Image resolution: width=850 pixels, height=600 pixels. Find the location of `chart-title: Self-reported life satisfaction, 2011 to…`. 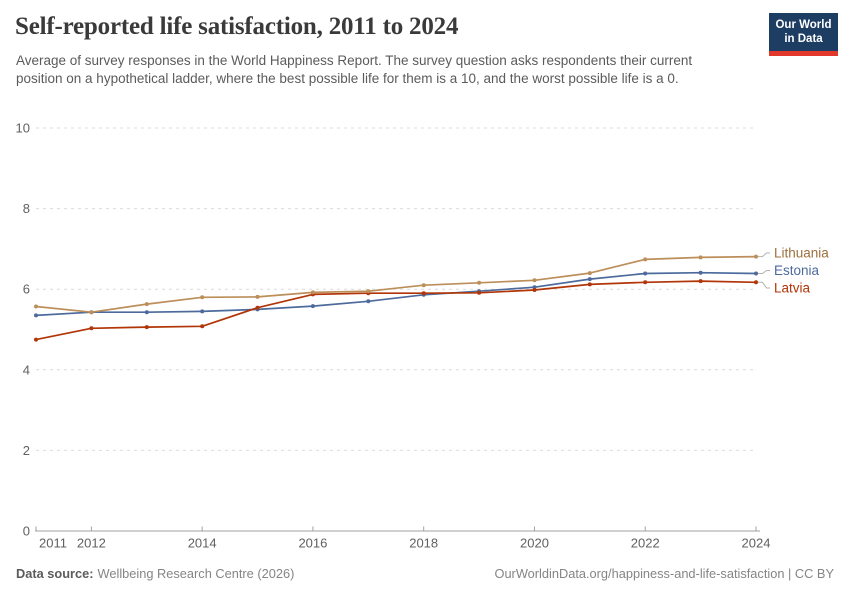

chart-title: Self-reported life satisfaction, 2011 to… is located at coordinates (237, 26).